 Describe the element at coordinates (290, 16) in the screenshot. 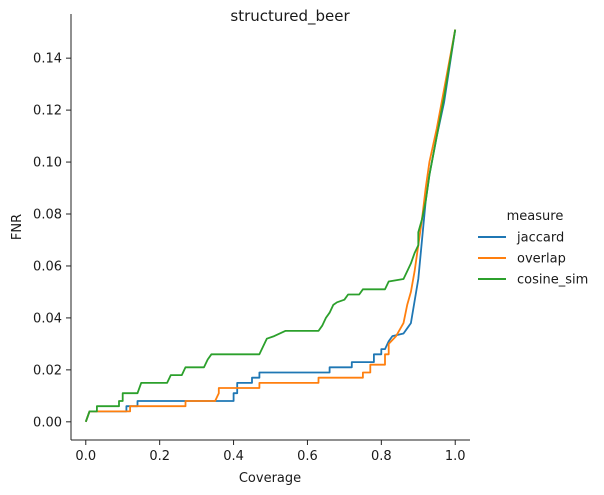

I see `chart-title: structured_beer` at that location.